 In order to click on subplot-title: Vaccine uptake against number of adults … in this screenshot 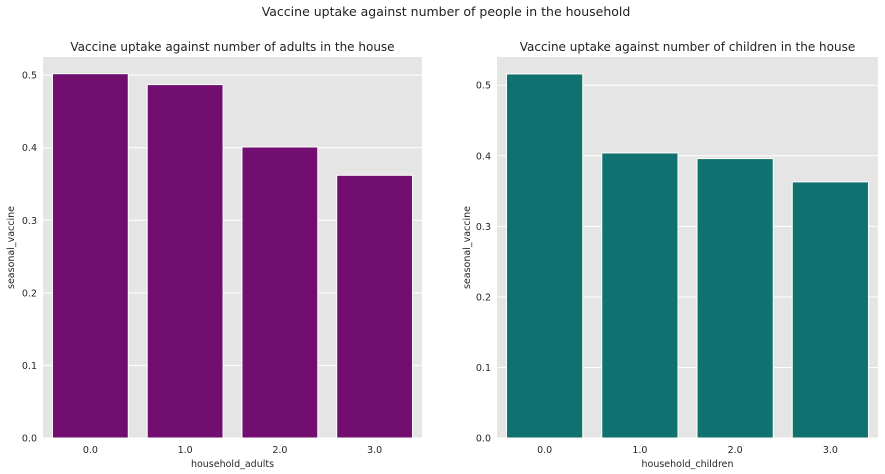, I will do `click(232, 47)`.